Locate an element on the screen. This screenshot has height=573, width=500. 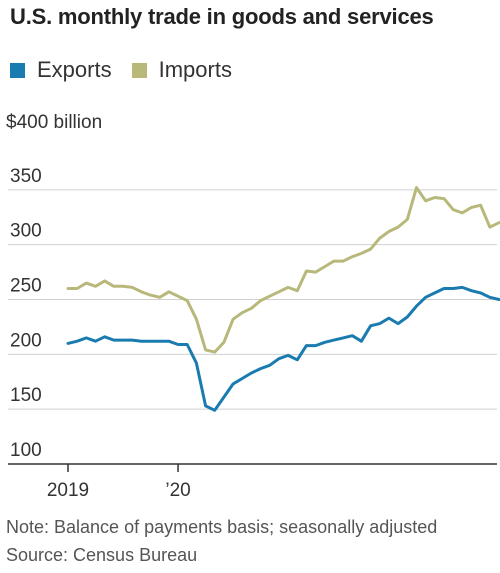
y-tick-label-150: 150 is located at coordinates (26, 395).